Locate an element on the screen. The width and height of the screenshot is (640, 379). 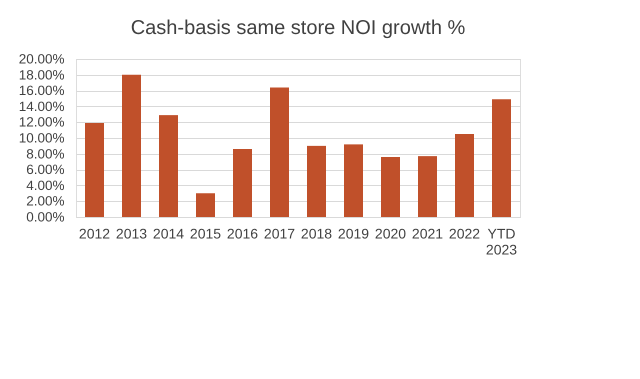
y-tick-label: 14.00% is located at coordinates (41, 106).